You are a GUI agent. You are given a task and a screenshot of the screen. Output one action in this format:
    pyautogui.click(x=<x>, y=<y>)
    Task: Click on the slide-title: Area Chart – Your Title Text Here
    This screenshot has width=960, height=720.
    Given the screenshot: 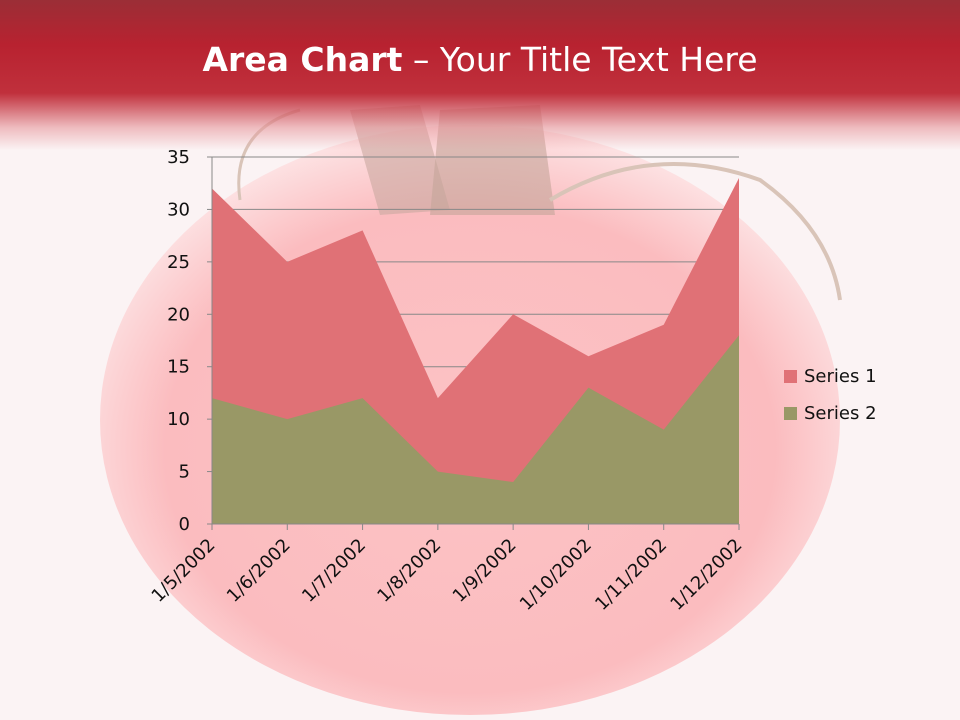 What is the action you would take?
    pyautogui.click(x=480, y=59)
    